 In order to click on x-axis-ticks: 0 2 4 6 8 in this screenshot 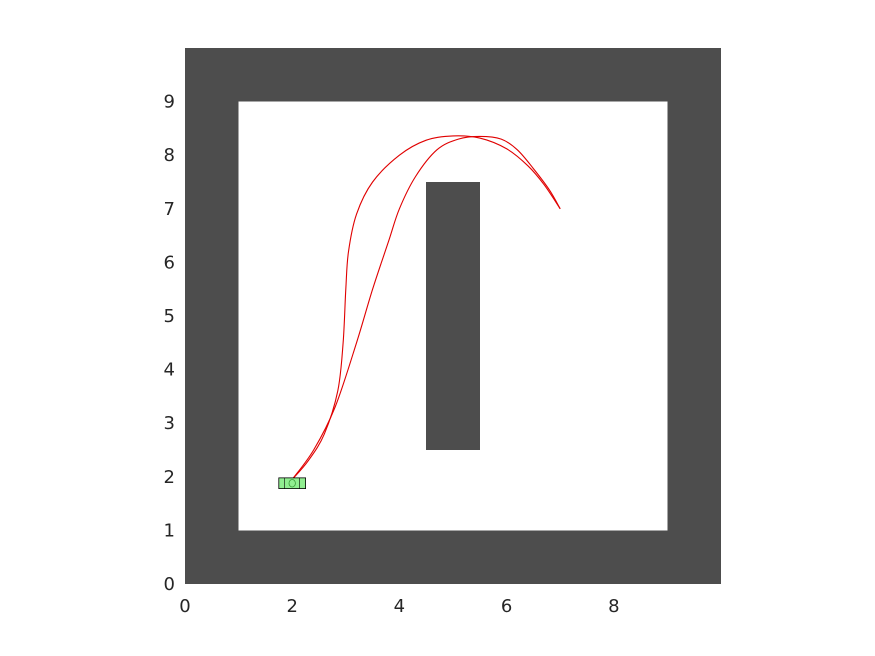, I will do `click(399, 606)`.